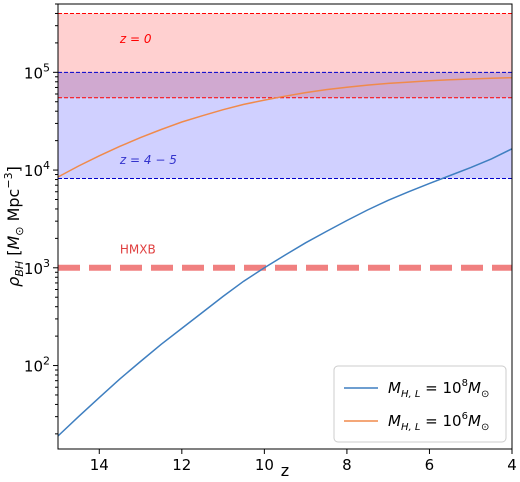 The width and height of the screenshot is (520, 482). I want to click on x-tick-label-2: 10, so click(264, 465).